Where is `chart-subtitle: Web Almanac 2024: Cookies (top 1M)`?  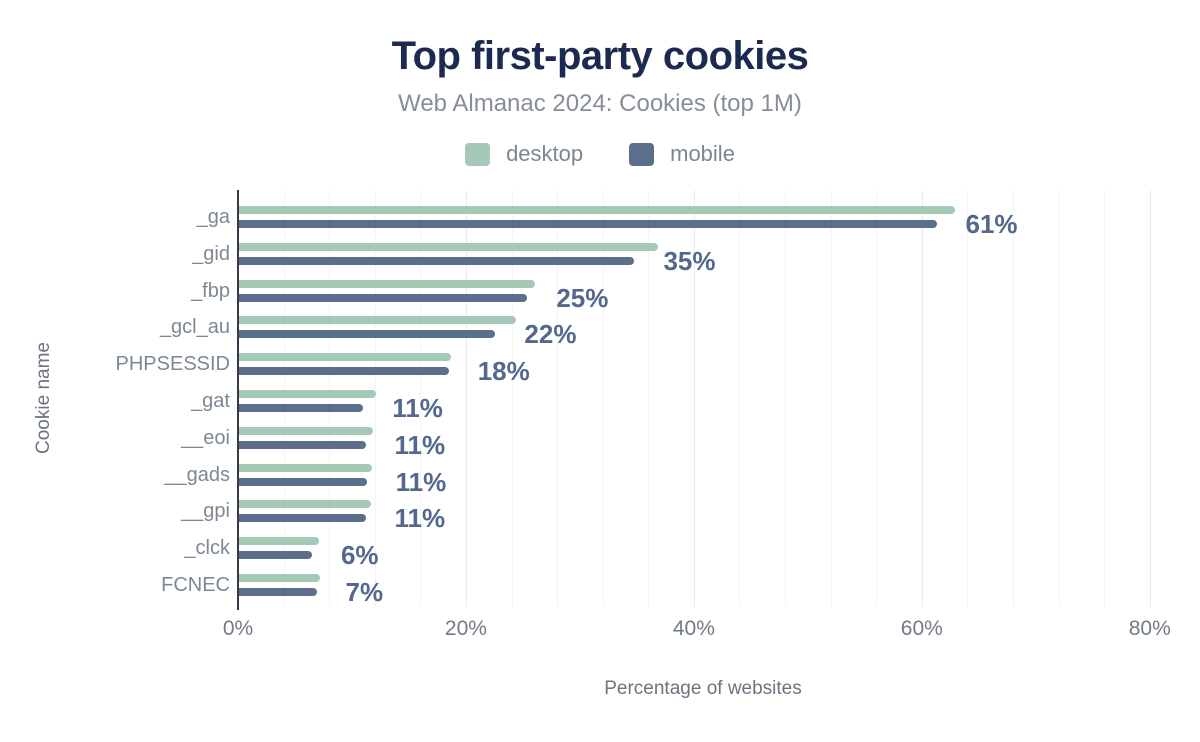 chart-subtitle: Web Almanac 2024: Cookies (top 1M) is located at coordinates (600, 103).